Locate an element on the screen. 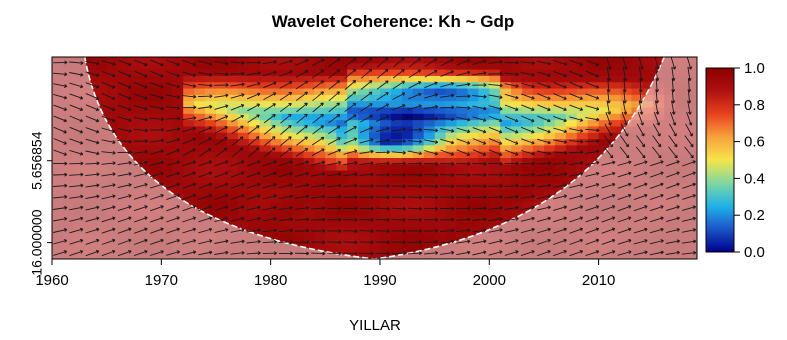  y-axis: 5.65685416.000000 is located at coordinates (40, 203).